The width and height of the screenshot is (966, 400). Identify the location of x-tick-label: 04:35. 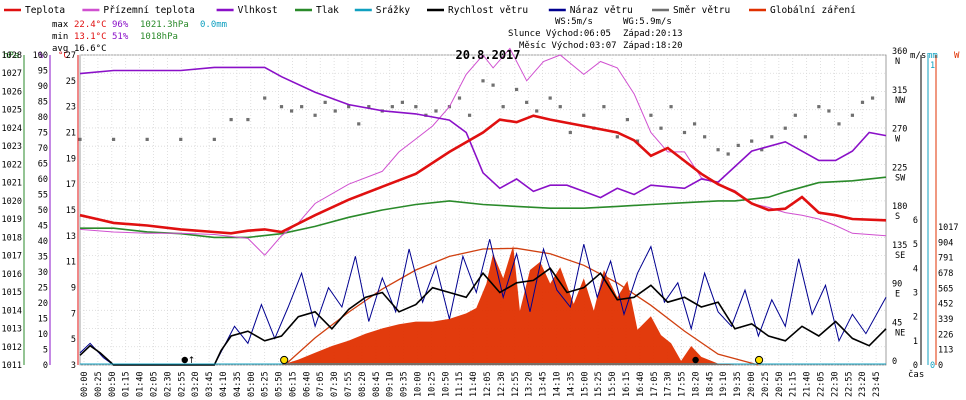
(238, 384).